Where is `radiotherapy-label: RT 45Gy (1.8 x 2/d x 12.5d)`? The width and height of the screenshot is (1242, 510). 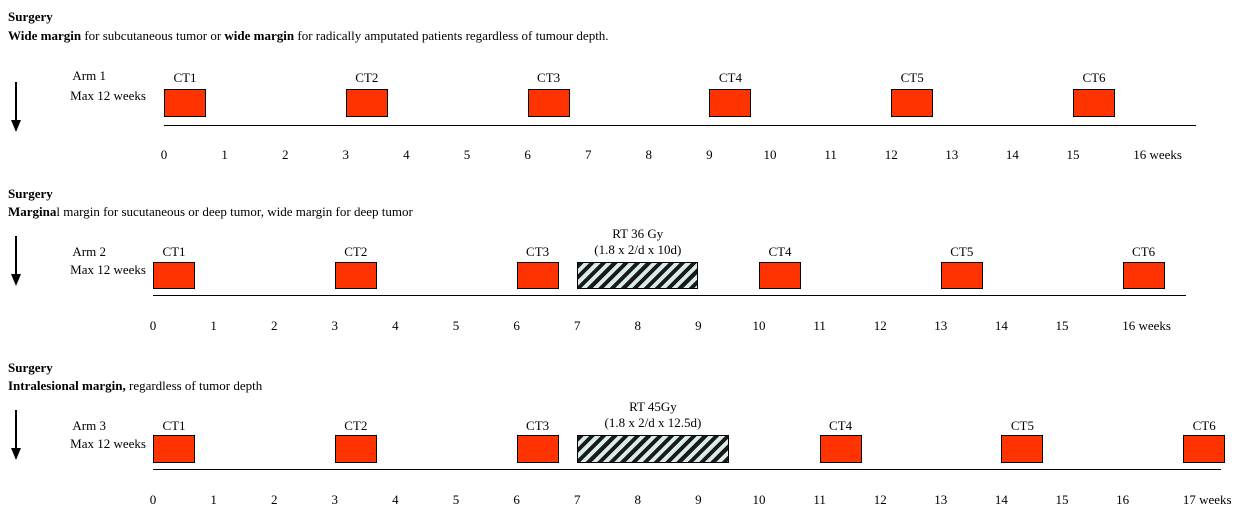
radiotherapy-label: RT 45Gy (1.8 x 2/d x 12.5d) is located at coordinates (653, 415).